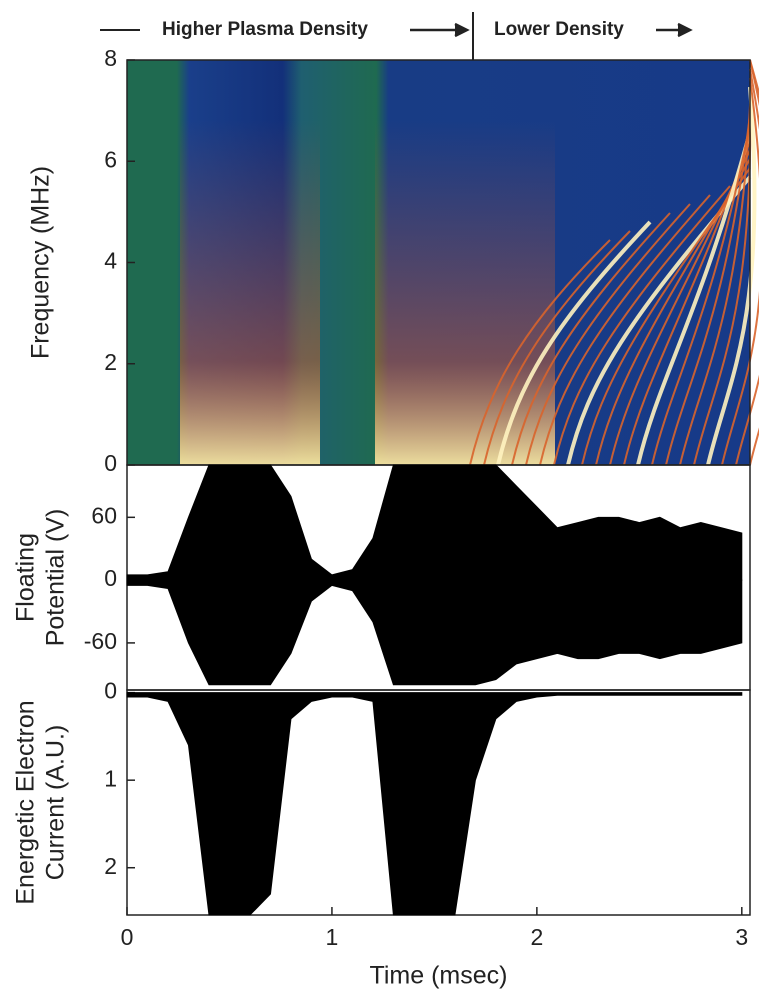 The width and height of the screenshot is (759, 997). I want to click on header-right: Lower Density, so click(559, 29).